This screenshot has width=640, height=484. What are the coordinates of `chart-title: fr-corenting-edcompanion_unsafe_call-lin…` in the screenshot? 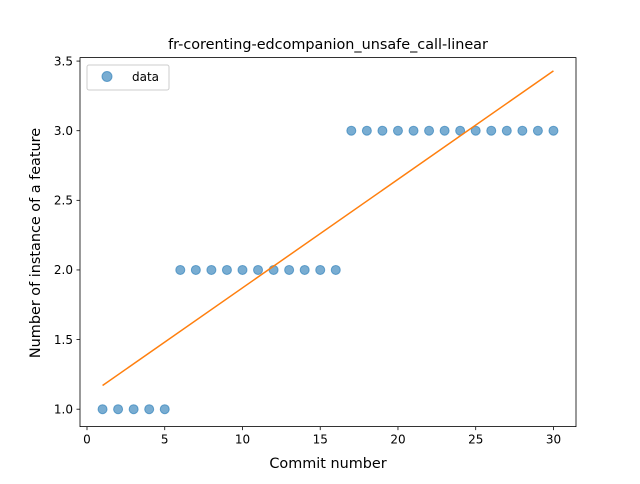 It's located at (328, 45).